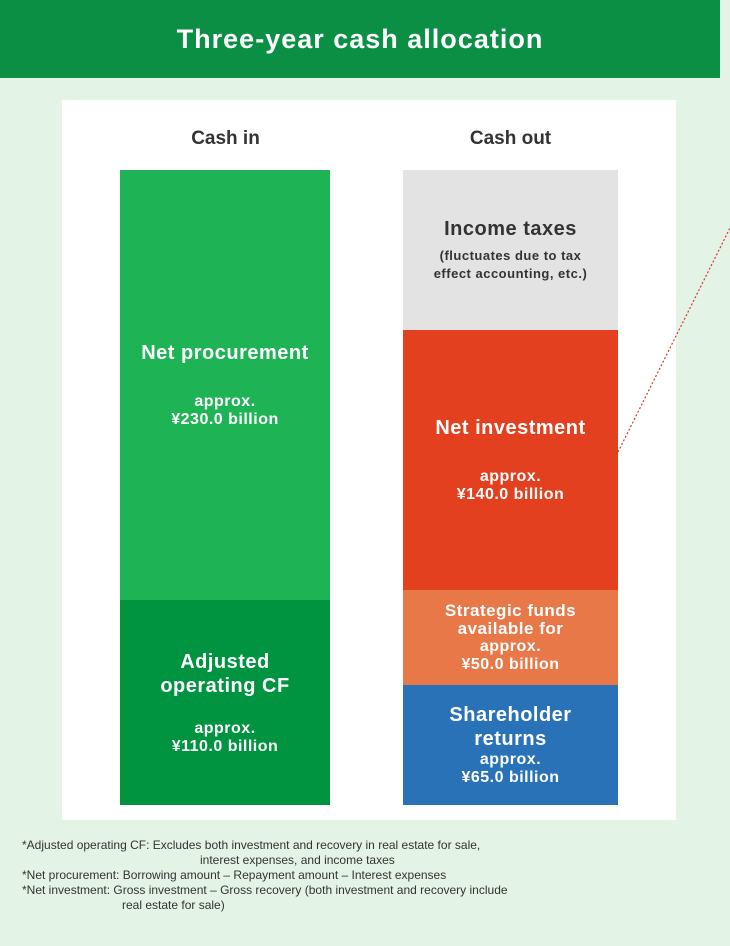 The height and width of the screenshot is (946, 730). Describe the element at coordinates (225, 685) in the screenshot. I see `block-label: operating CF` at that location.